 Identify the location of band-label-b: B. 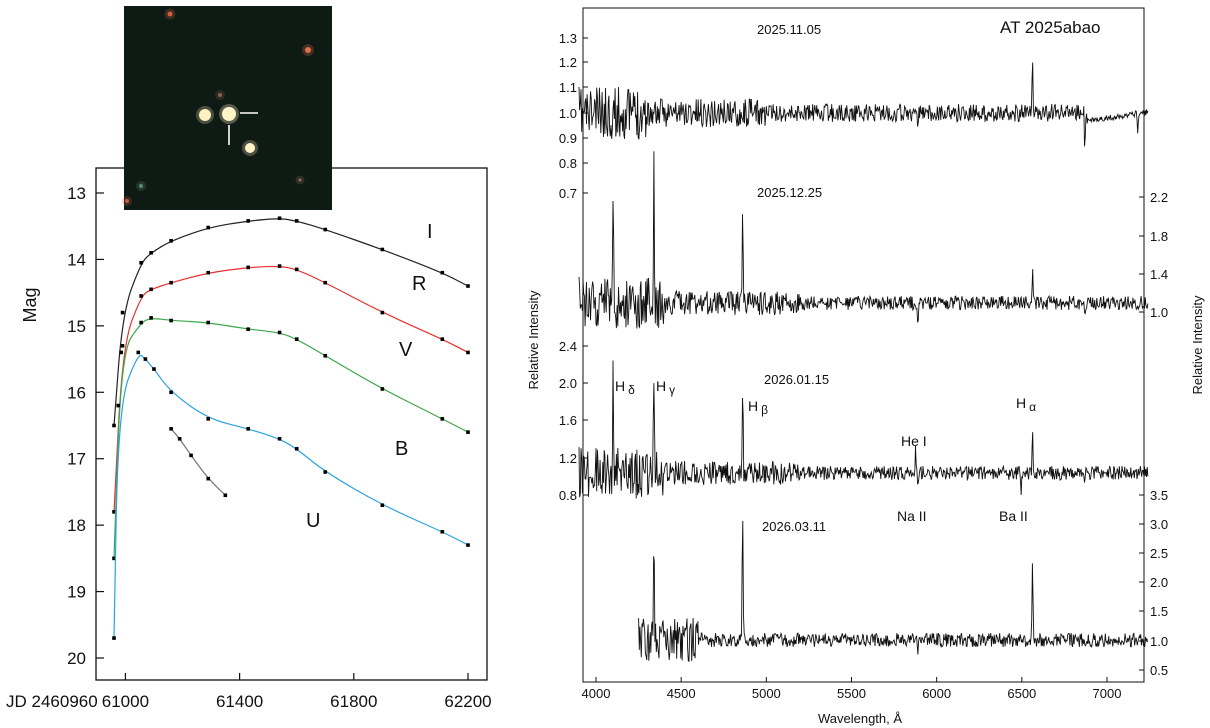
(401, 449).